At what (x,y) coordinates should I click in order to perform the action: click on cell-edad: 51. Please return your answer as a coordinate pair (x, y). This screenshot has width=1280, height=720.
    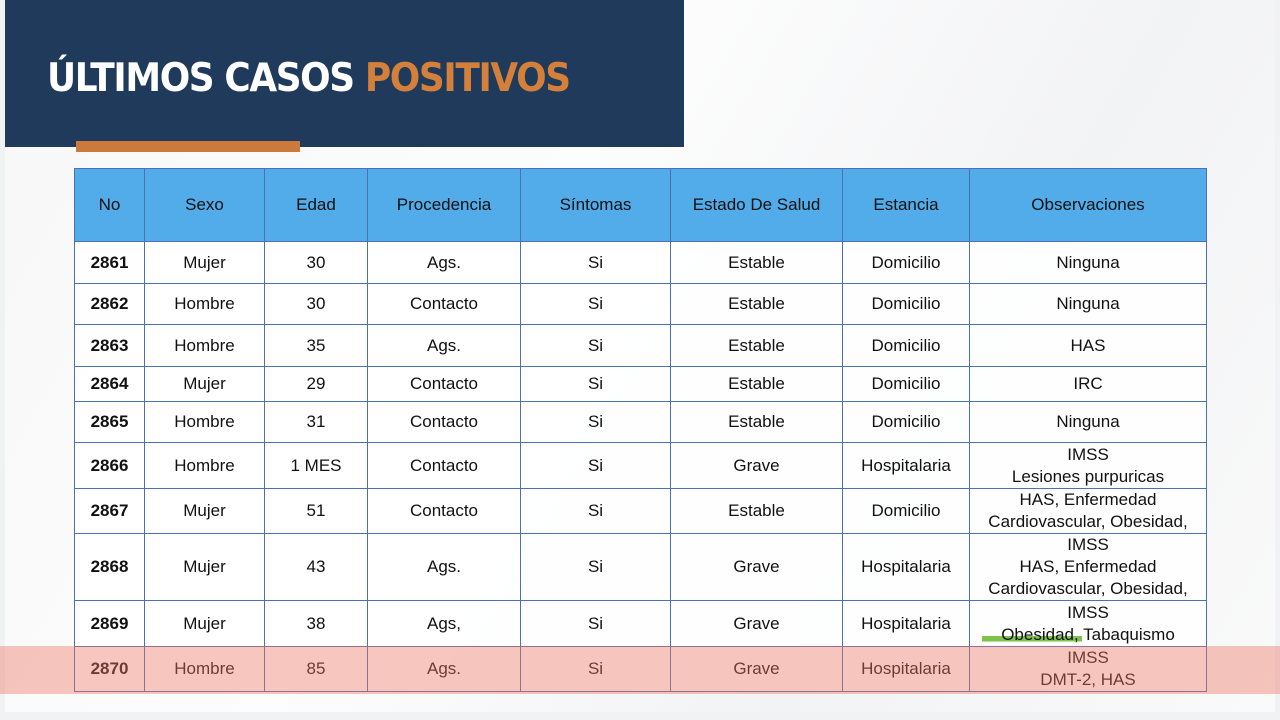
    Looking at the image, I should click on (316, 511).